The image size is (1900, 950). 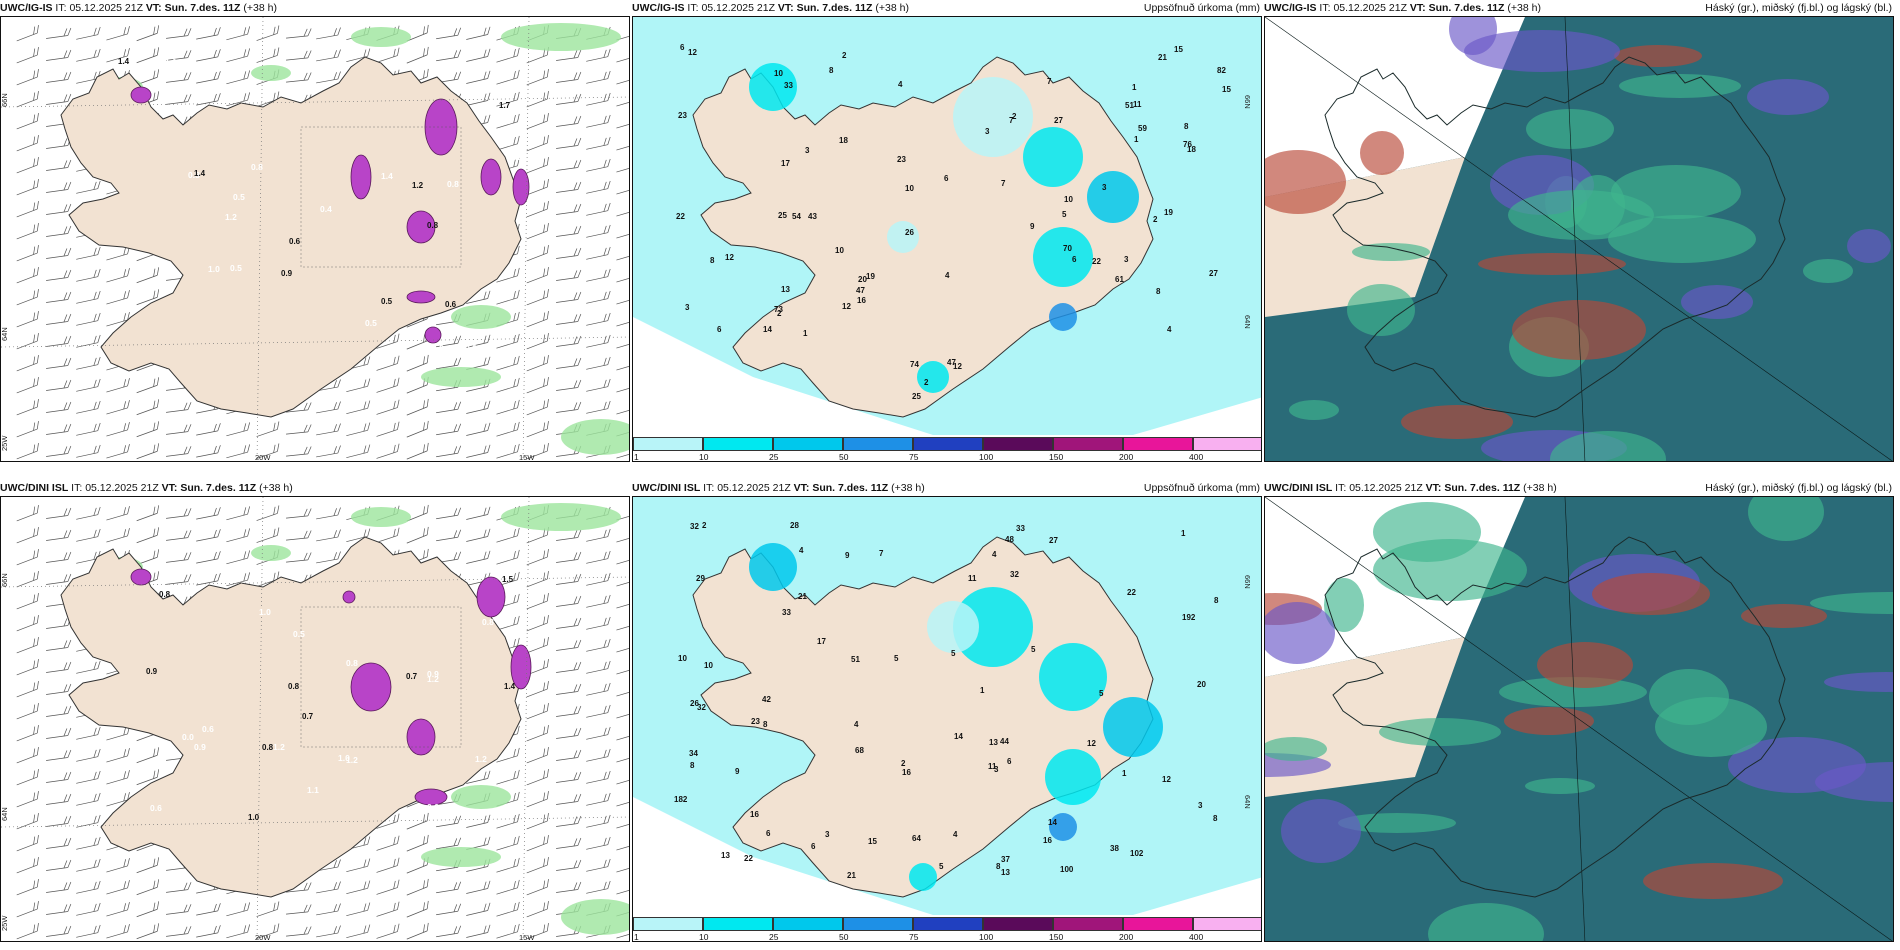 What do you see at coordinates (381, 677) in the screenshot?
I see `hatch-area` at bounding box center [381, 677].